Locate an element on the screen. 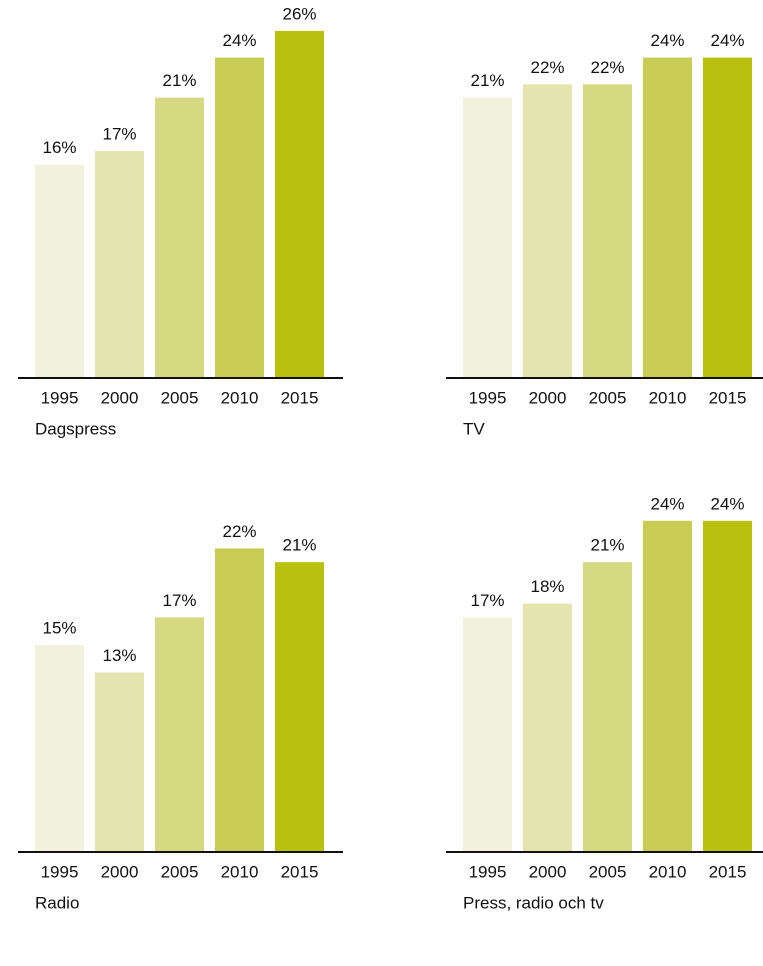 Image resolution: width=763 pixels, height=966 pixels. chart-label: Radio is located at coordinates (57, 902).